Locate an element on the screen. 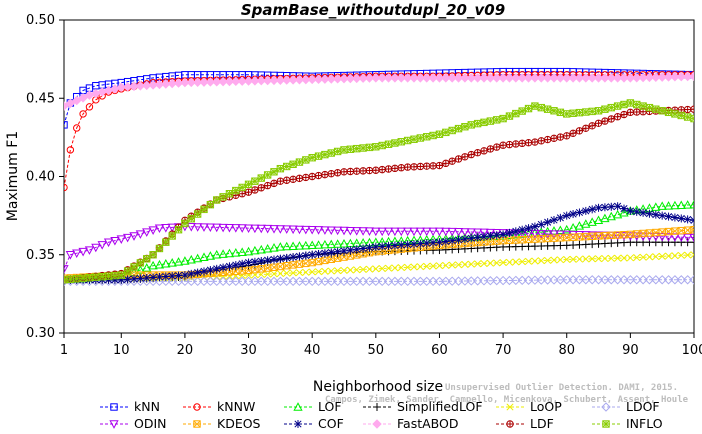 This screenshot has height=434, width=702. y-tick-label: 0.35 is located at coordinates (40, 255).